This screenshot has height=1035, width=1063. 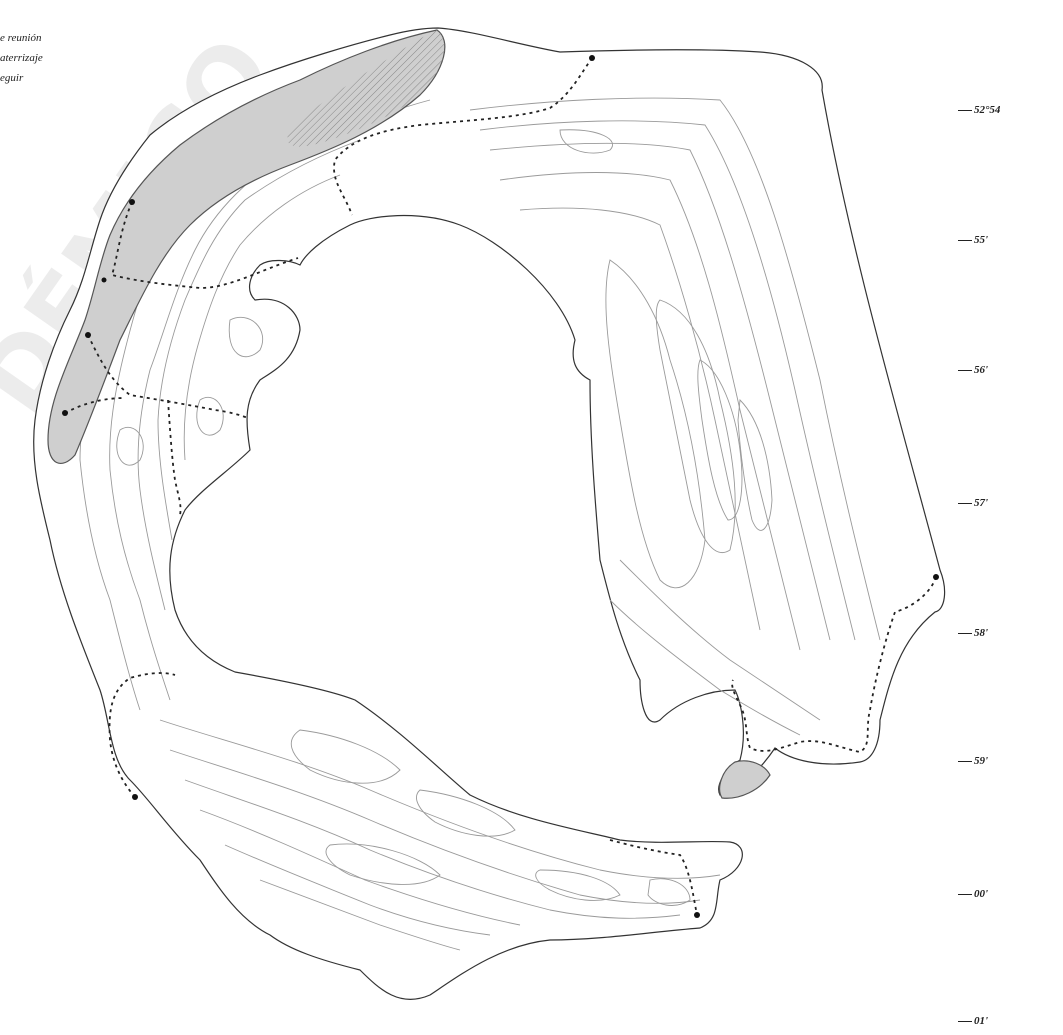 What do you see at coordinates (745, 779) in the screenshot?
I see `southeast-islet` at bounding box center [745, 779].